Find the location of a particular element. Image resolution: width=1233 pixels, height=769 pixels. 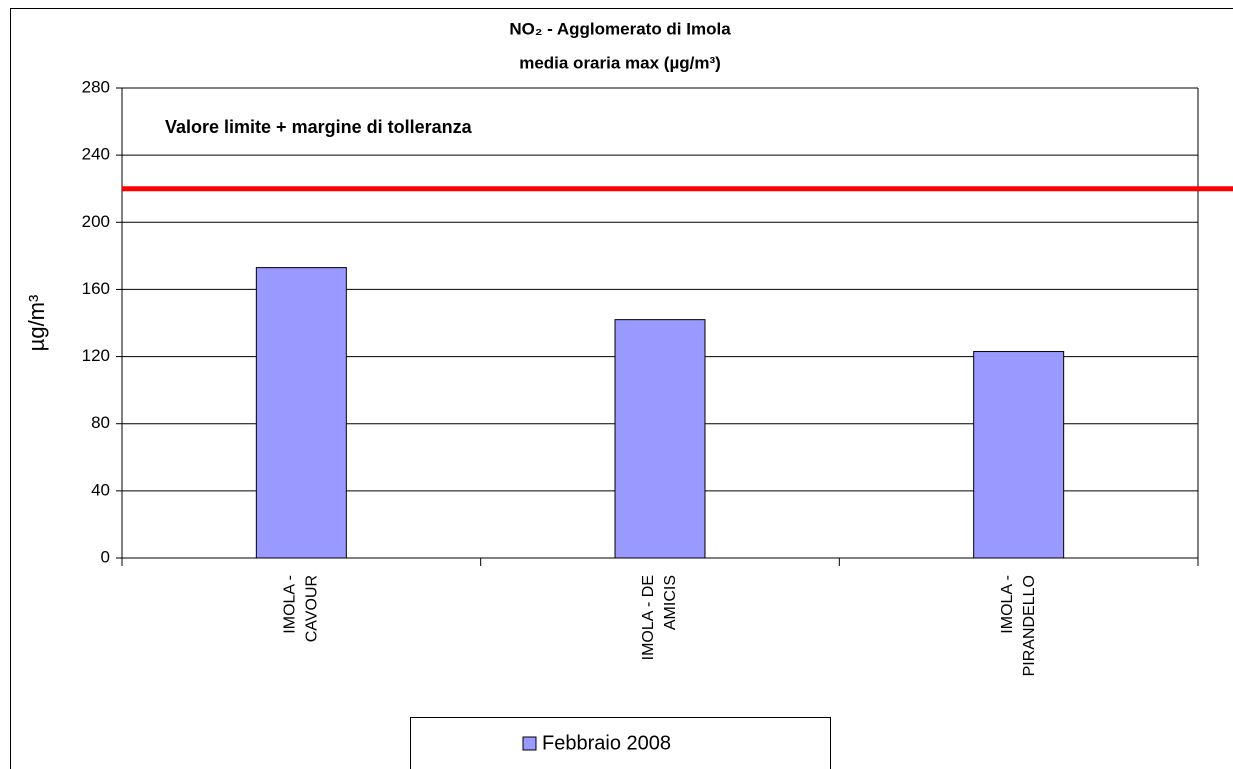

limit-label: Valore limite + margine di tolleranza is located at coordinates (319, 127).